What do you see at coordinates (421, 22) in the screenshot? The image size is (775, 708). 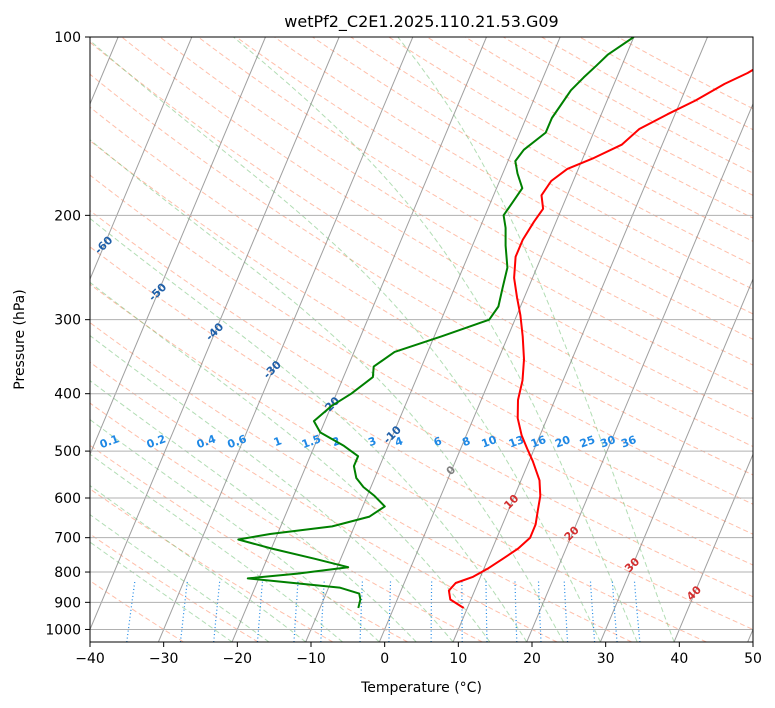 I see `chart-title: wetPf2_C2E1.2025.110.21.53.G09` at bounding box center [421, 22].